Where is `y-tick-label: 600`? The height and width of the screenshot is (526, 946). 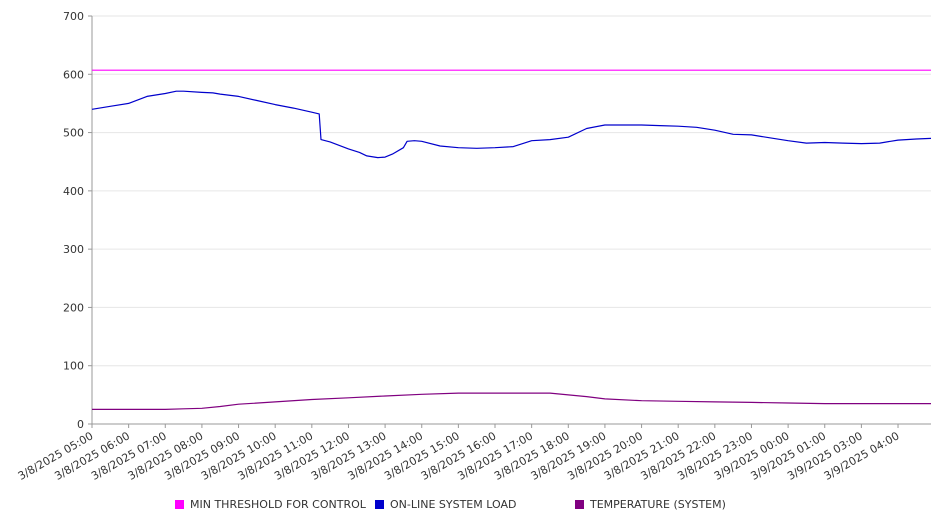
y-tick-label: 600 is located at coordinates (73, 74).